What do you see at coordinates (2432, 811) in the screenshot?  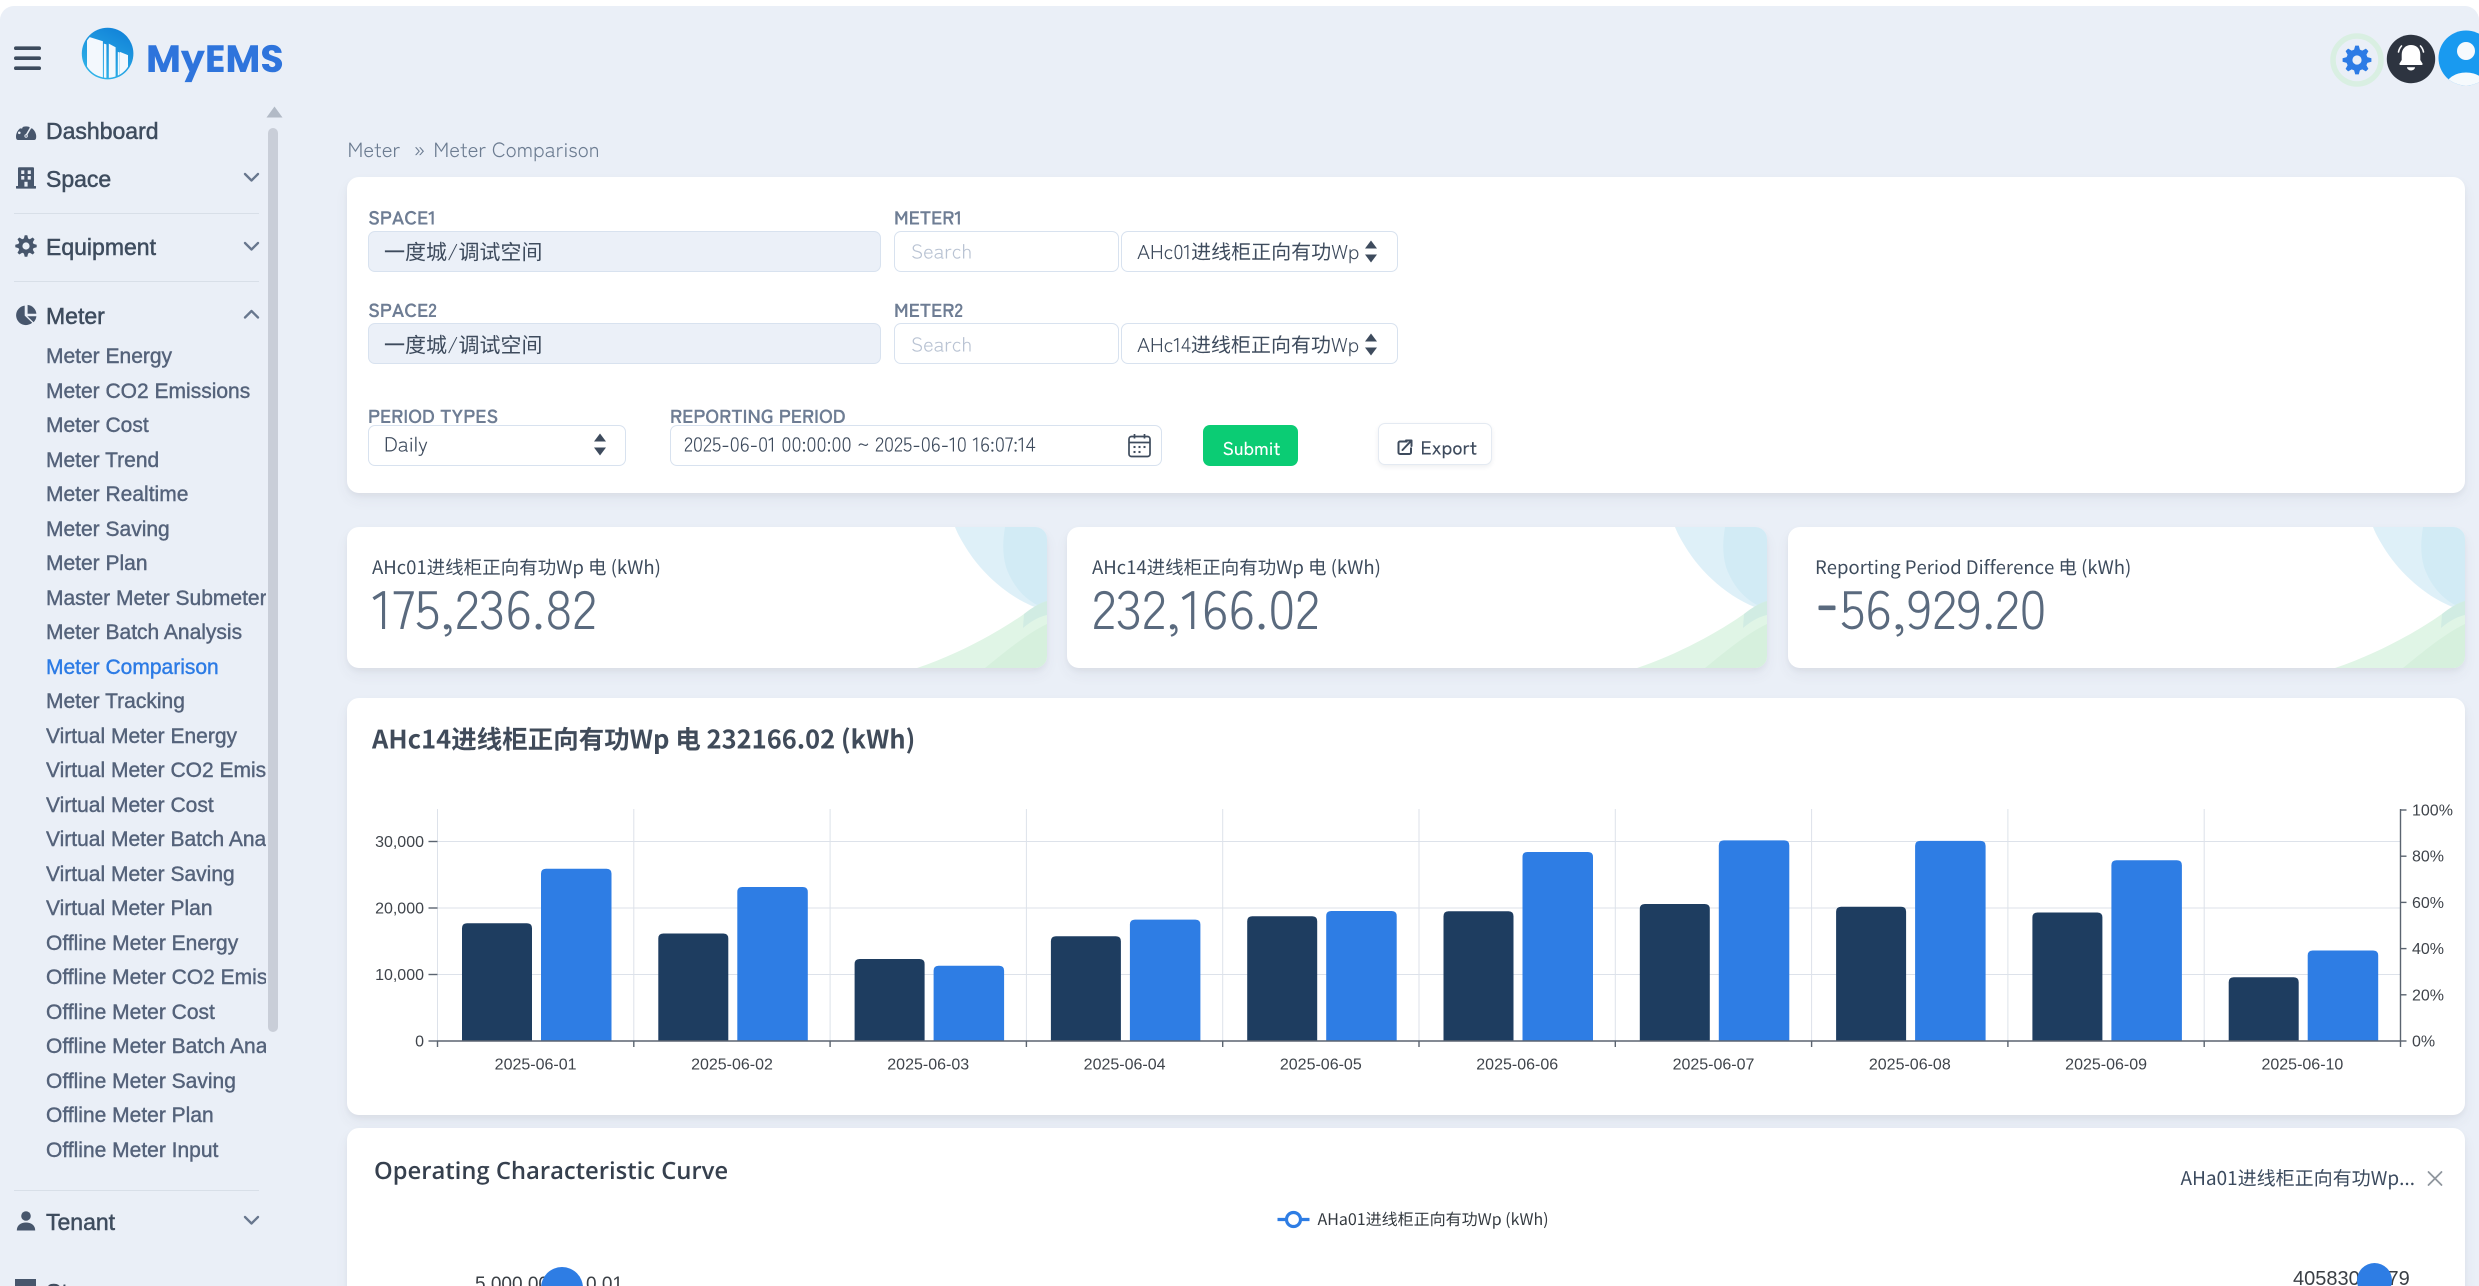 I see `svg-text: 100%` at bounding box center [2432, 811].